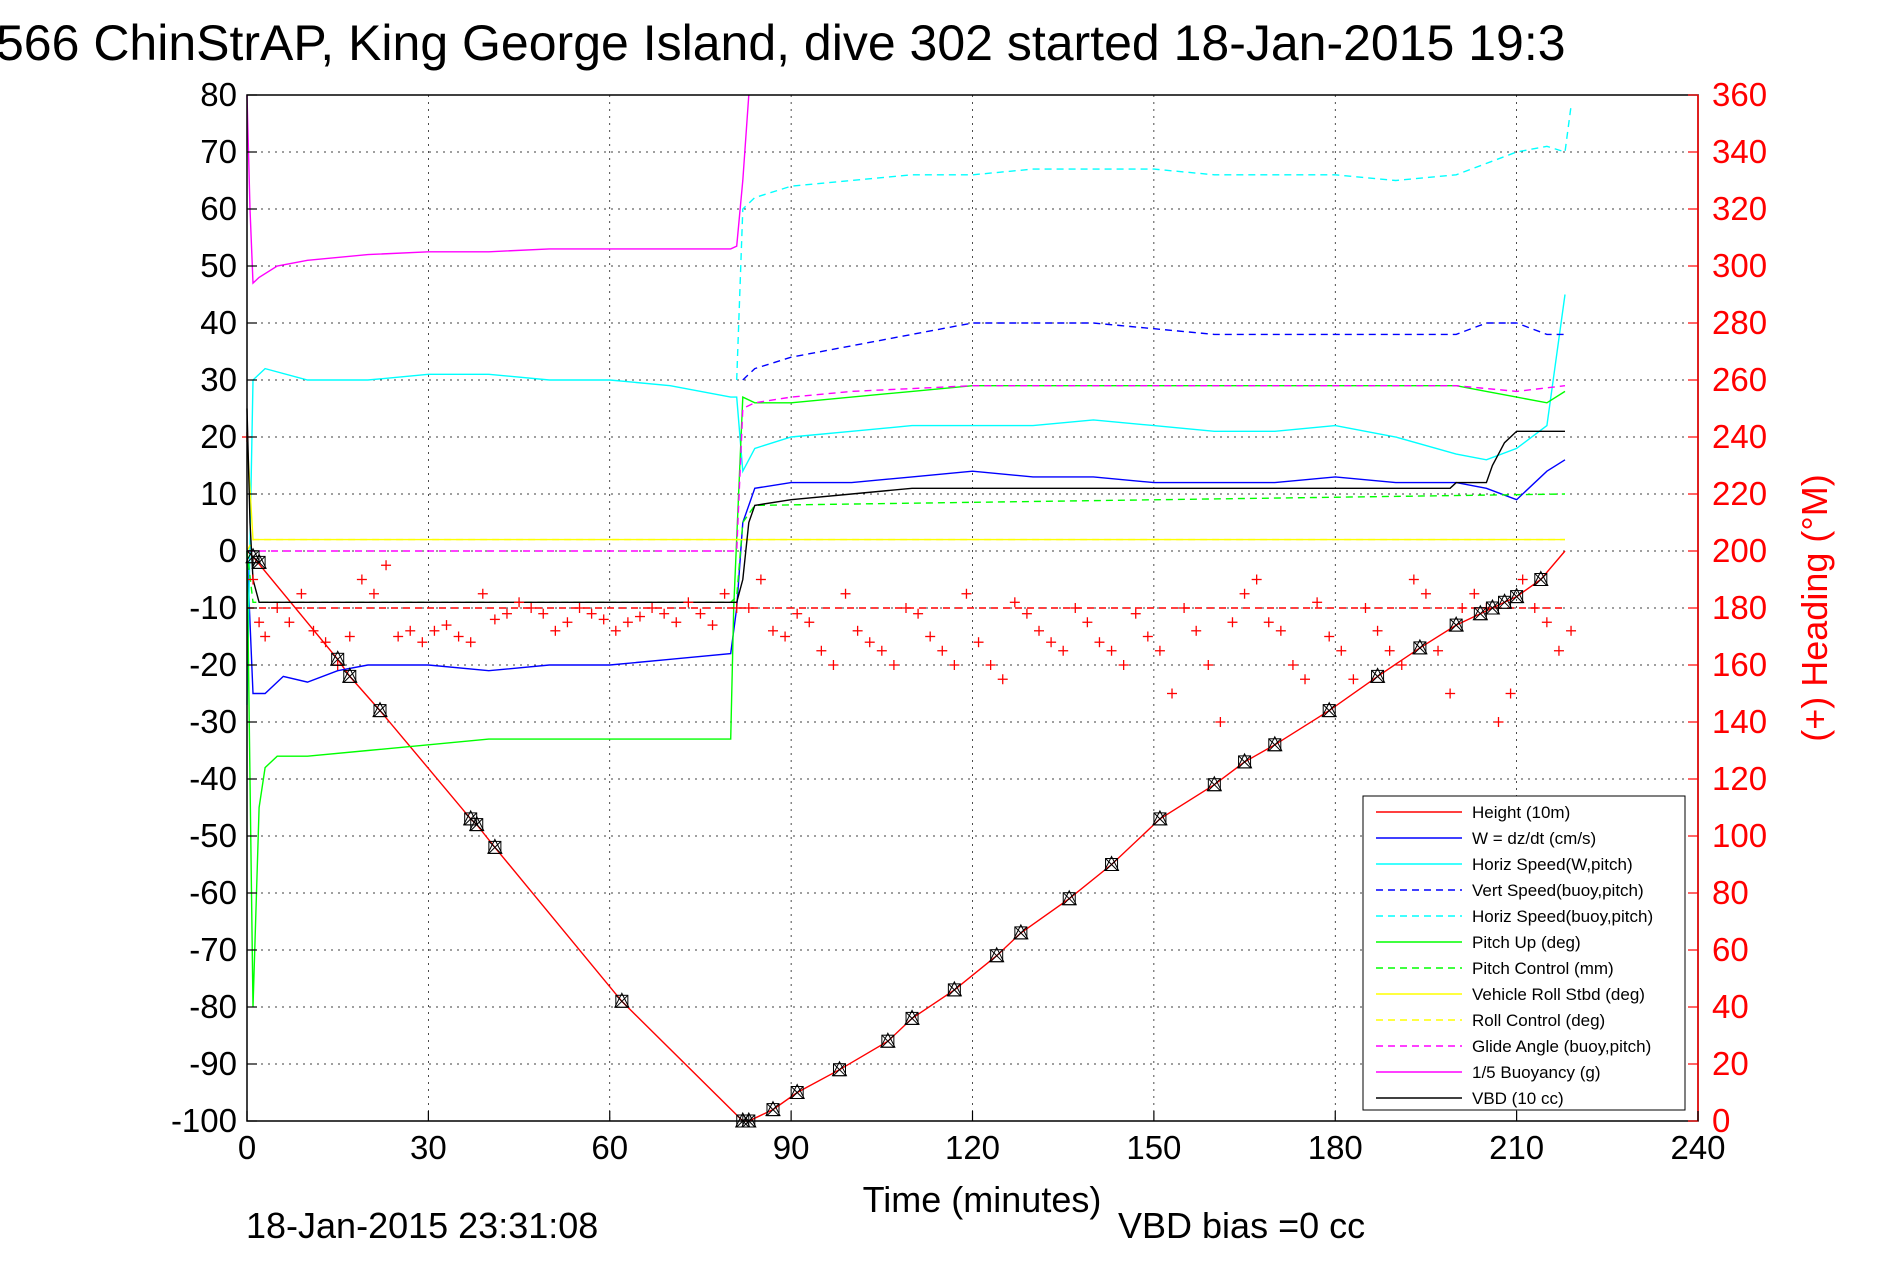 The width and height of the screenshot is (1891, 1262). What do you see at coordinates (213, 949) in the screenshot?
I see `y-tick-label: -70` at bounding box center [213, 949].